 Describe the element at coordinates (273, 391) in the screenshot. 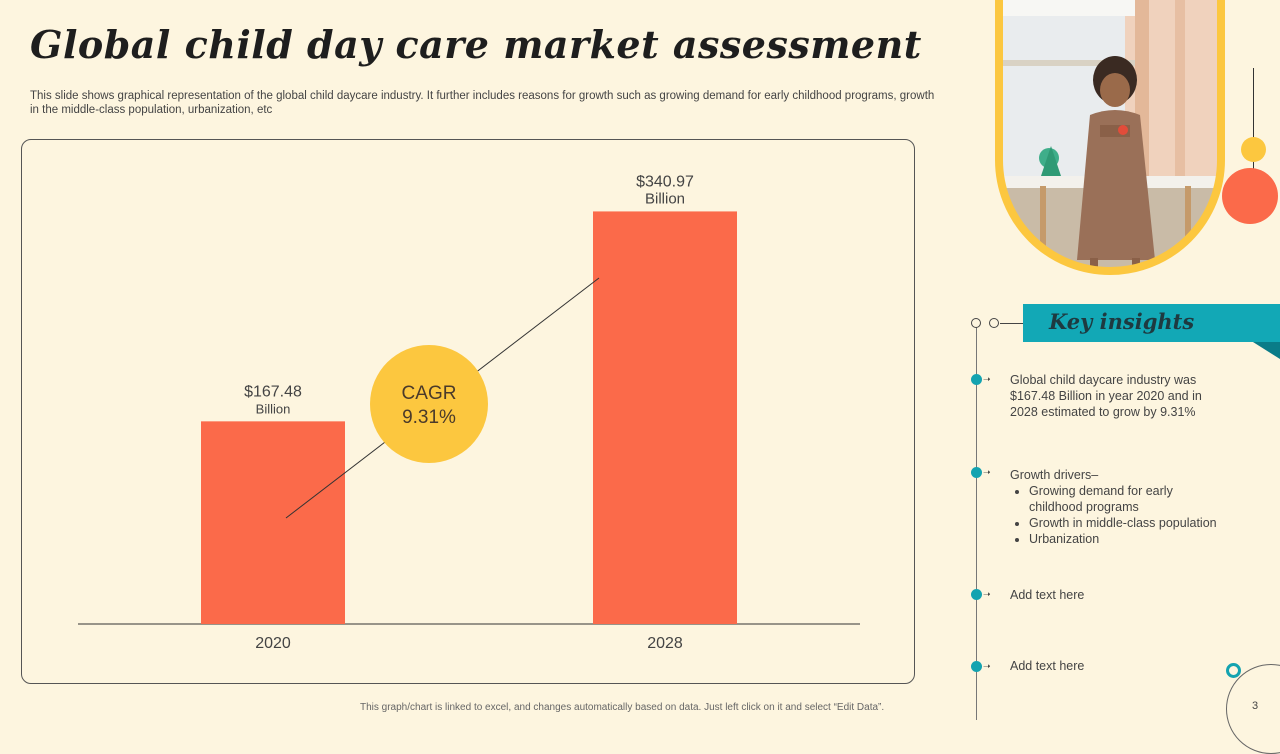

I see `data-label-value: $167.48` at that location.